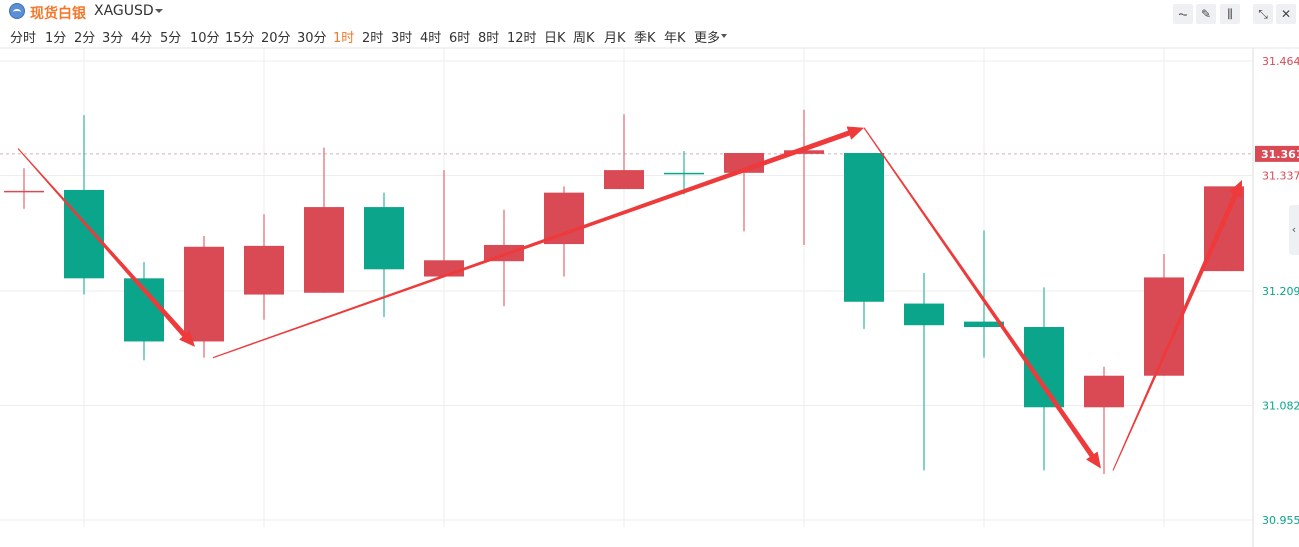 This screenshot has width=1299, height=547. What do you see at coordinates (1280, 176) in the screenshot?
I see `y-tick-label: 31.337` at bounding box center [1280, 176].